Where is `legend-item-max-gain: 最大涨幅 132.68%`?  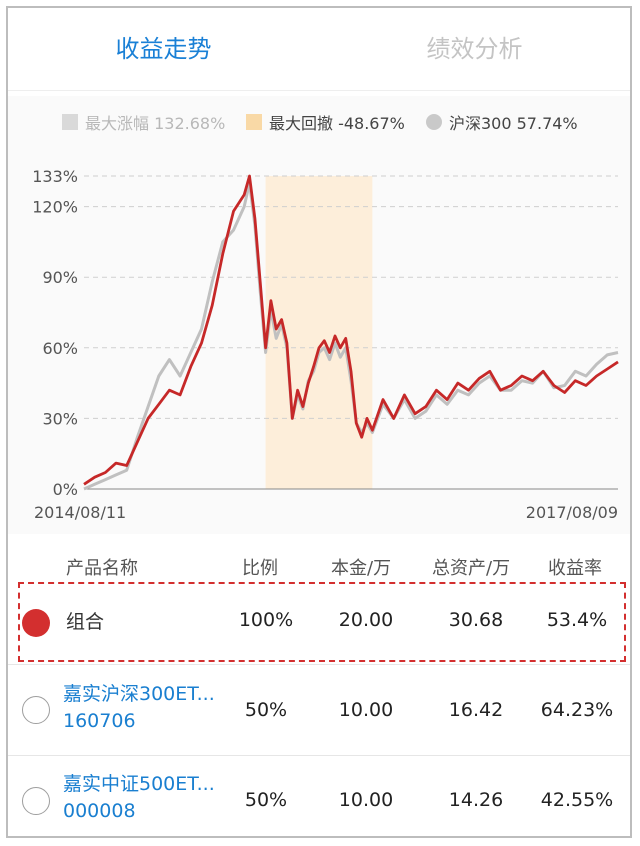
legend-item-max-gain: 最大涨幅 132.68% is located at coordinates (143, 122).